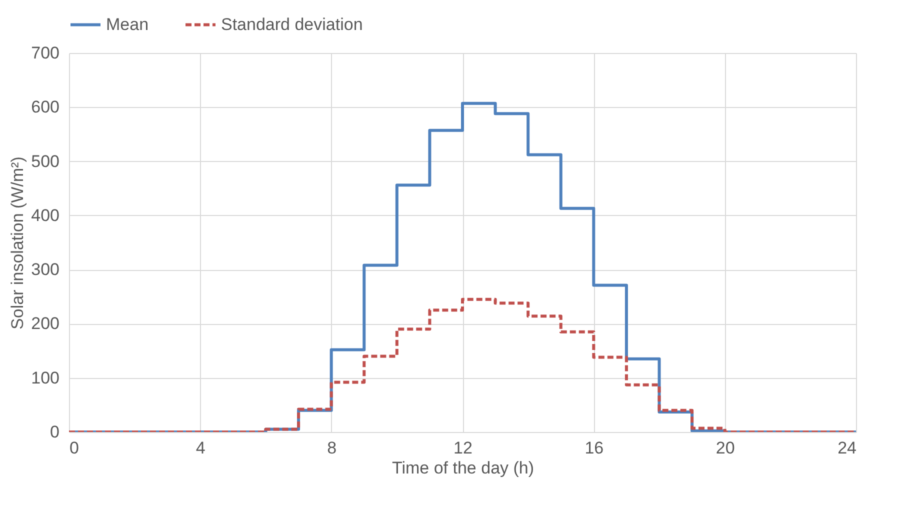  What do you see at coordinates (127, 24) in the screenshot?
I see `legend-label: Mean` at bounding box center [127, 24].